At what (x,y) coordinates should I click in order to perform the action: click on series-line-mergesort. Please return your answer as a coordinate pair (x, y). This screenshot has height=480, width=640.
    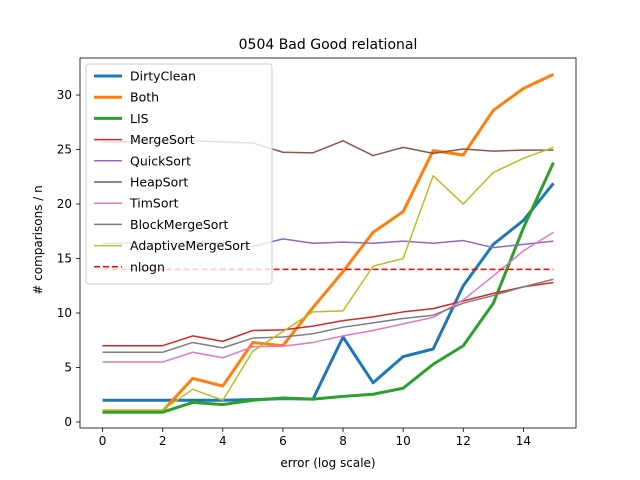
    Looking at the image, I should click on (328, 314).